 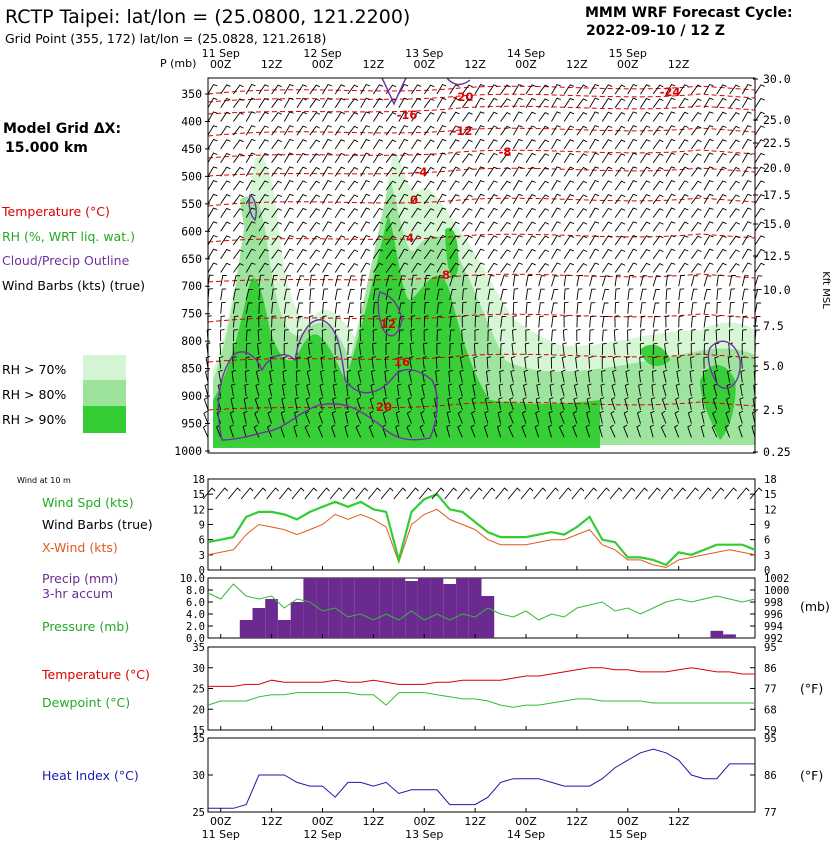 I want to click on wind-speed-label: Wind Spd (kts), so click(x=88, y=502).